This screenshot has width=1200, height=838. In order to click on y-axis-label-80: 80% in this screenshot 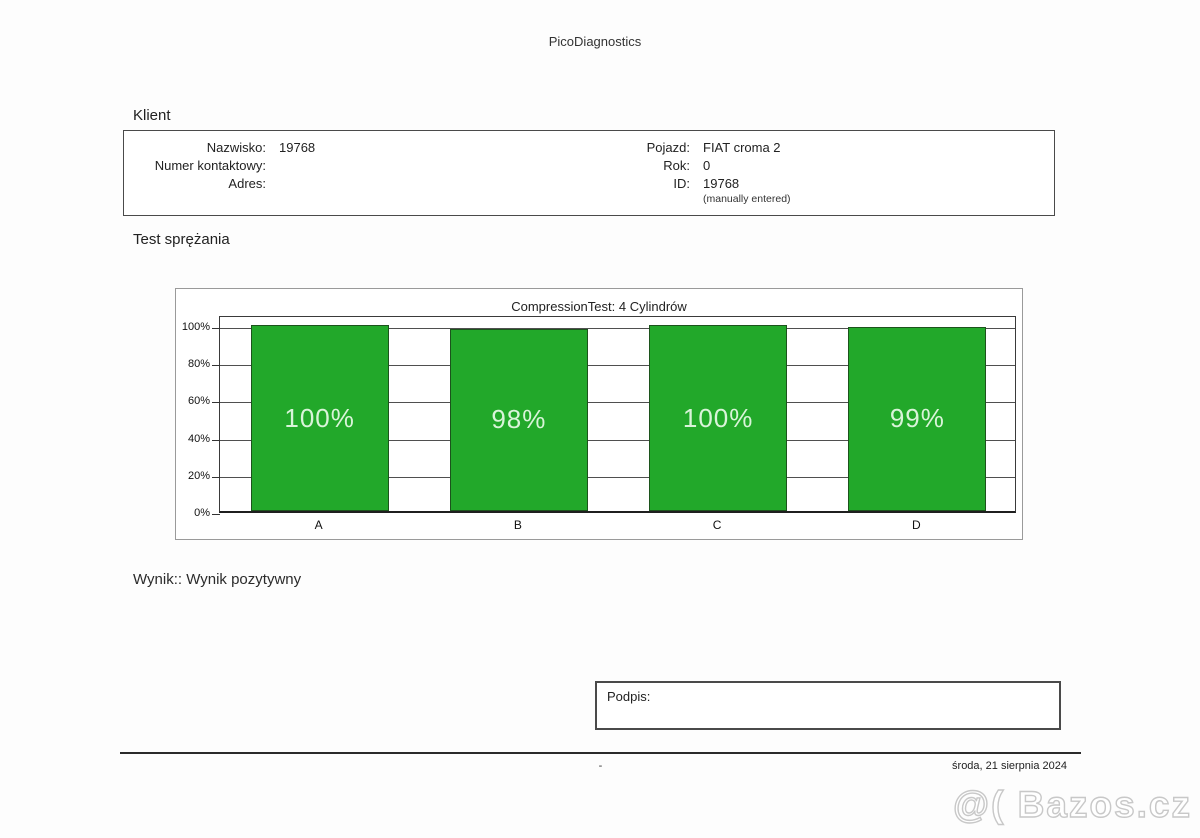, I will do `click(198, 364)`.